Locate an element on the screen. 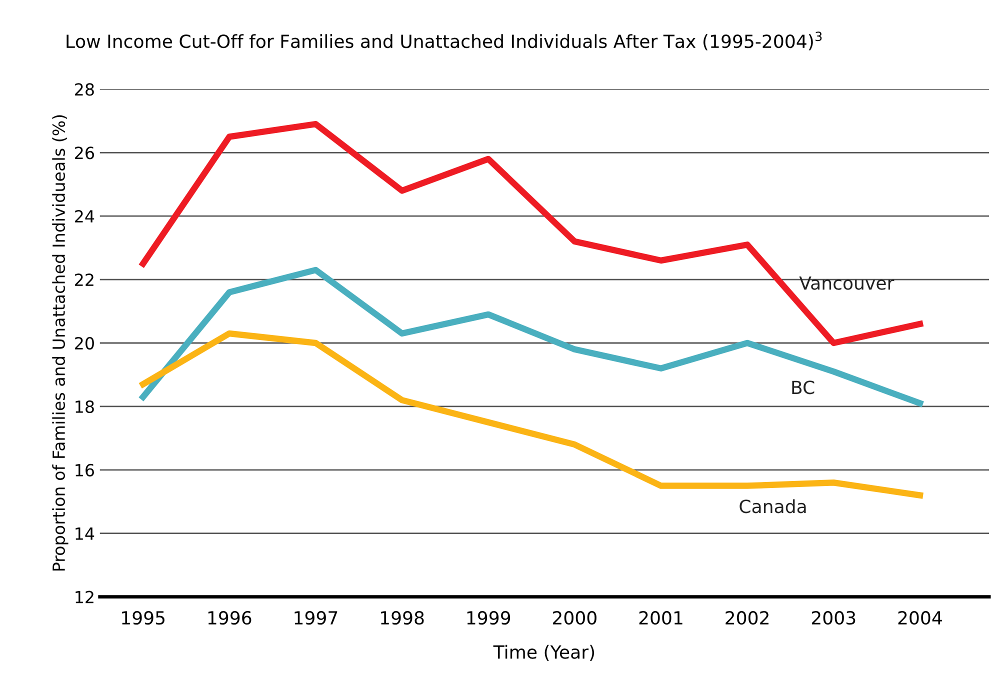 The width and height of the screenshot is (999, 686). y-tick-label: 20 is located at coordinates (84, 343).